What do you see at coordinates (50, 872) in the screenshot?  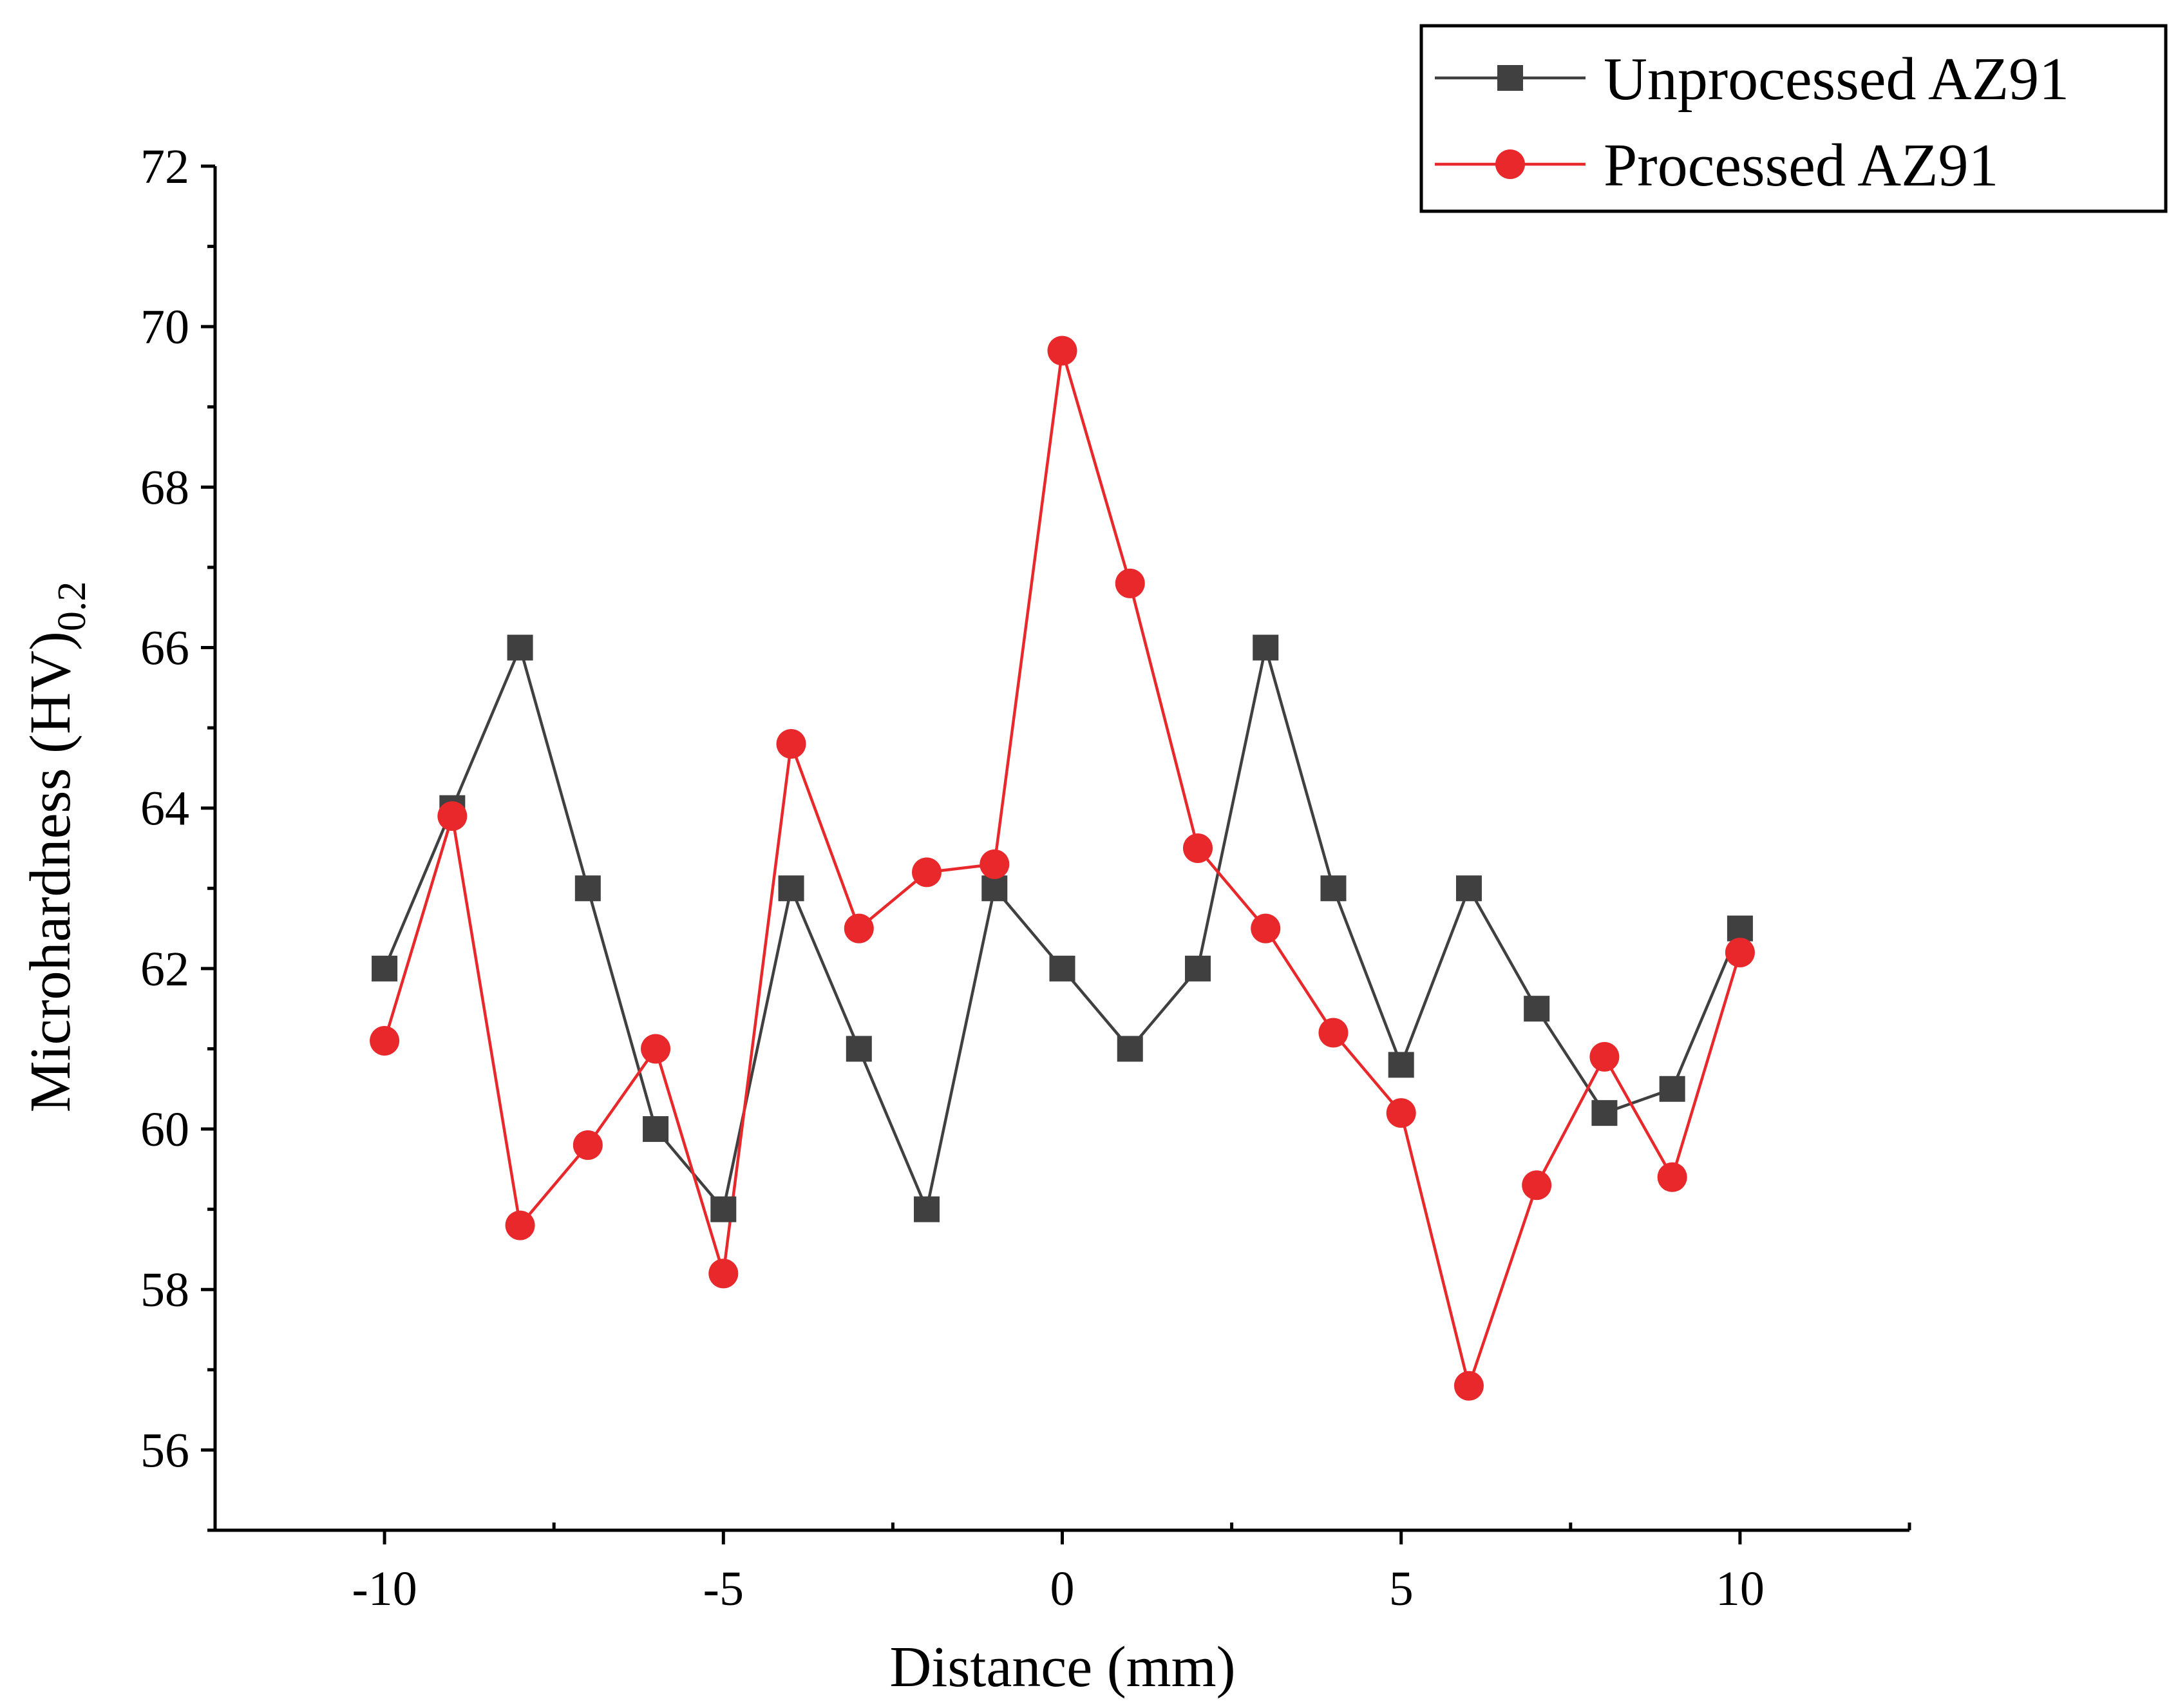 I see `y-axis-title-main: Microhardness (HV)` at bounding box center [50, 872].